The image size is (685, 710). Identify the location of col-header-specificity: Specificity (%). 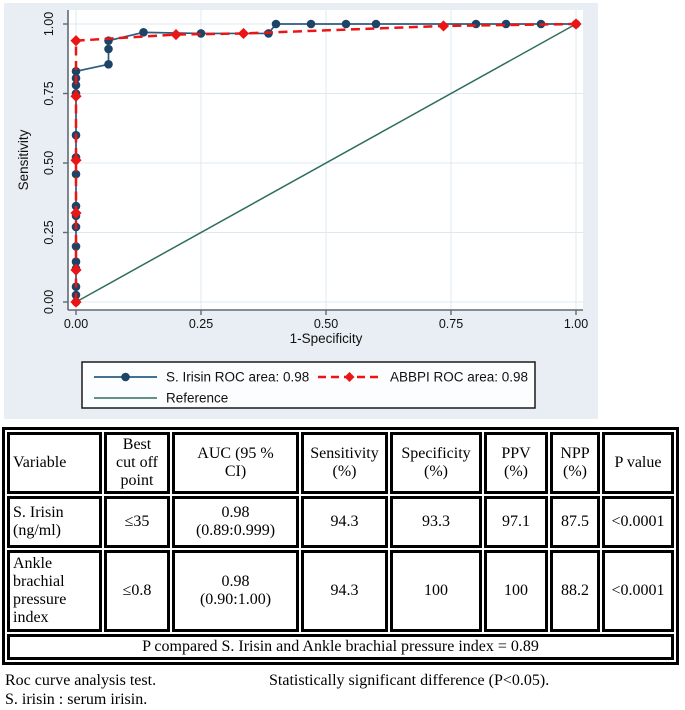
(436, 463).